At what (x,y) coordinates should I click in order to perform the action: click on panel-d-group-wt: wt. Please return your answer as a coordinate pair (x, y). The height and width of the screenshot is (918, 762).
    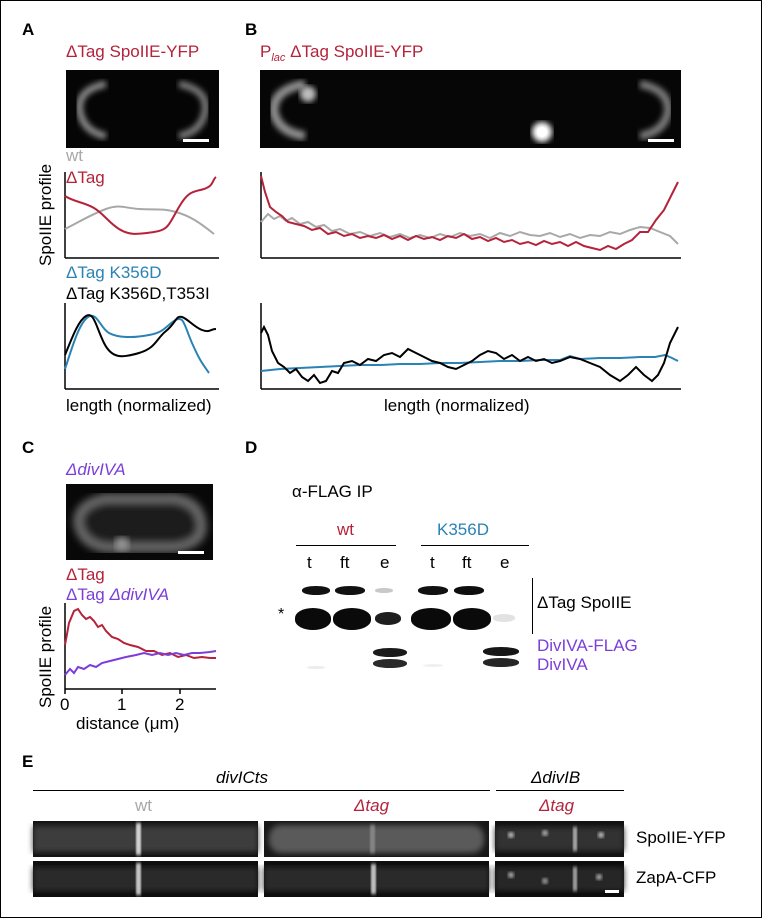
    Looking at the image, I should click on (345, 529).